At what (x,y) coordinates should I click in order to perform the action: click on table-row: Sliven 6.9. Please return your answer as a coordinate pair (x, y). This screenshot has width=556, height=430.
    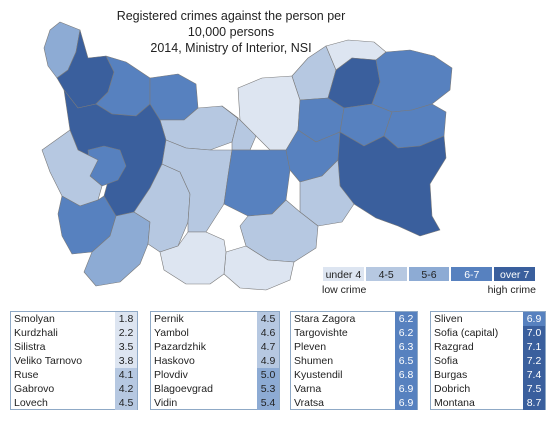
    Looking at the image, I should click on (488, 319).